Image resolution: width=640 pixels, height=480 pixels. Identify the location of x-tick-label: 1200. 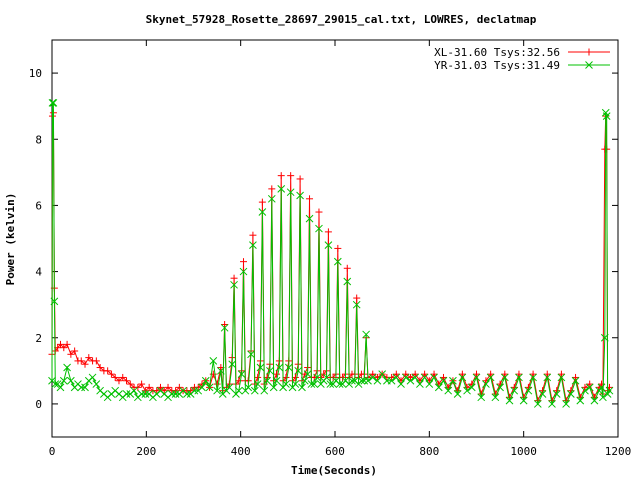
(618, 451).